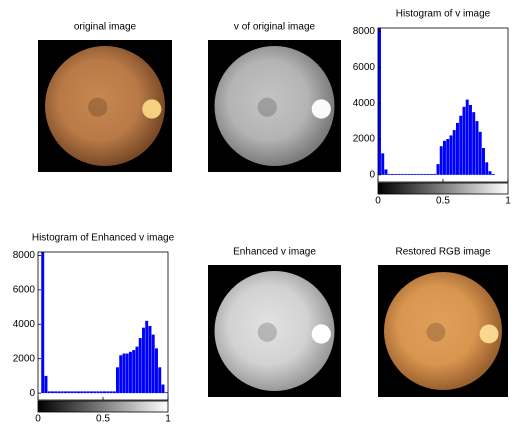 Image resolution: width=515 pixels, height=425 pixels. Describe the element at coordinates (436, 101) in the screenshot. I see `bars` at that location.